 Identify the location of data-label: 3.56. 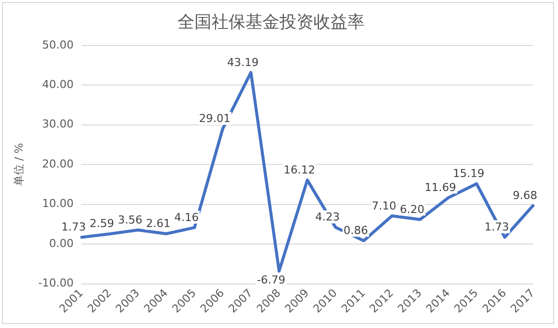
(130, 219).